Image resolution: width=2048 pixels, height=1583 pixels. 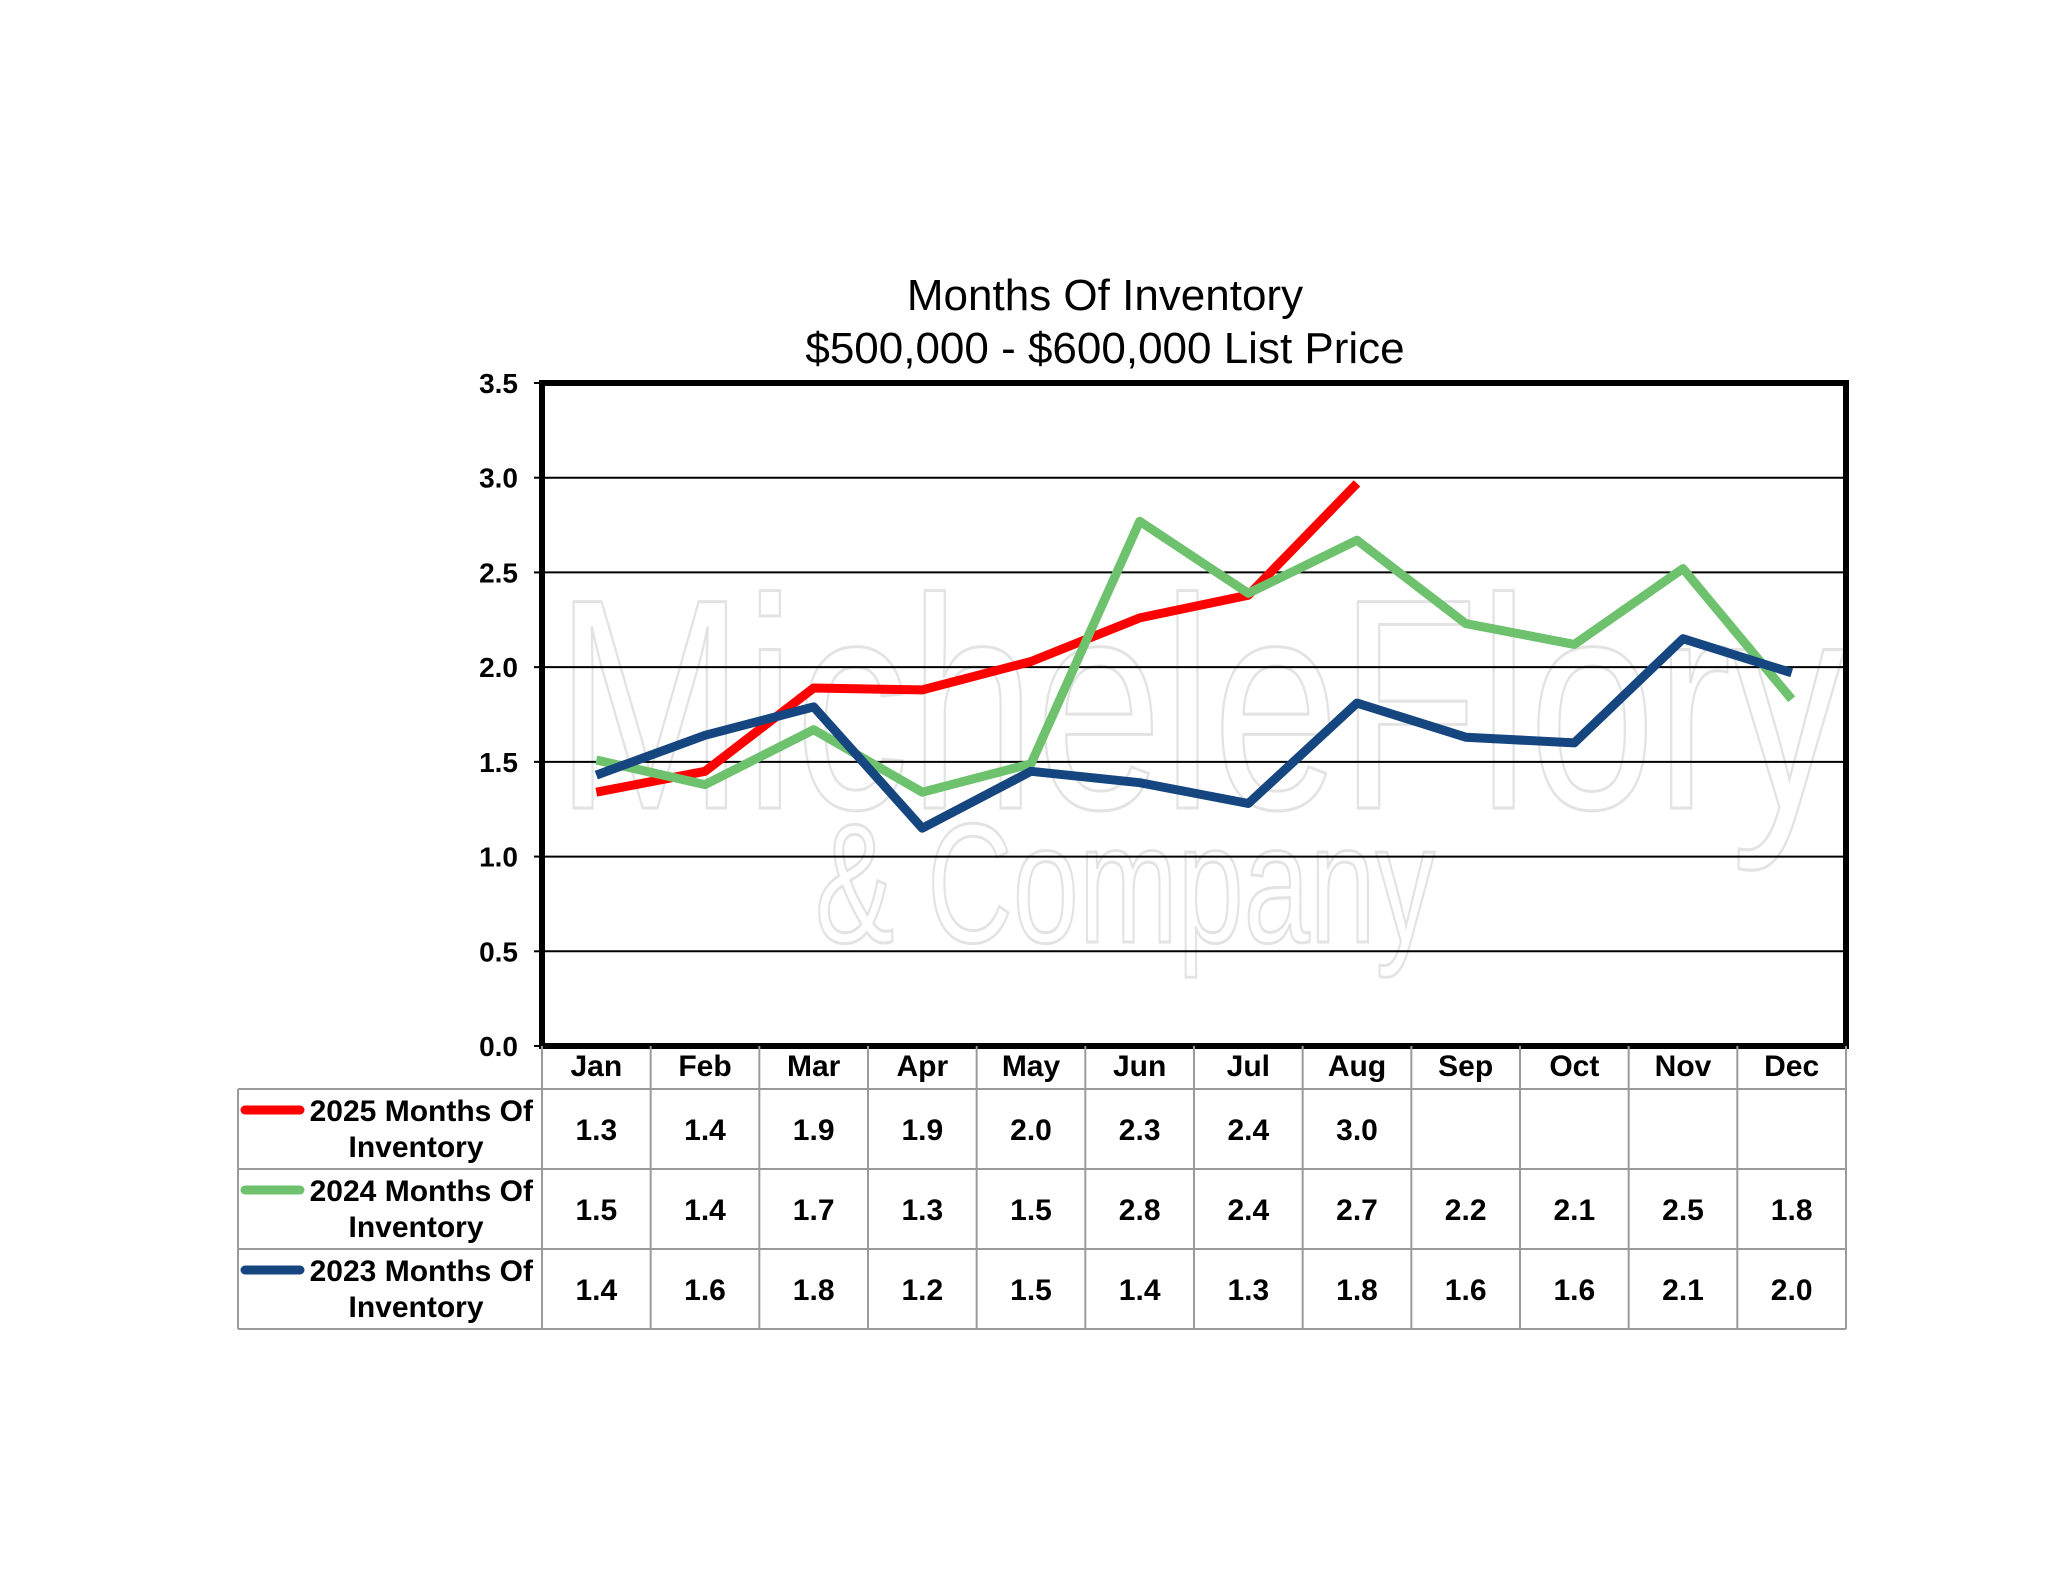 I want to click on table-cell-value: 2.5, so click(x=1683, y=1210).